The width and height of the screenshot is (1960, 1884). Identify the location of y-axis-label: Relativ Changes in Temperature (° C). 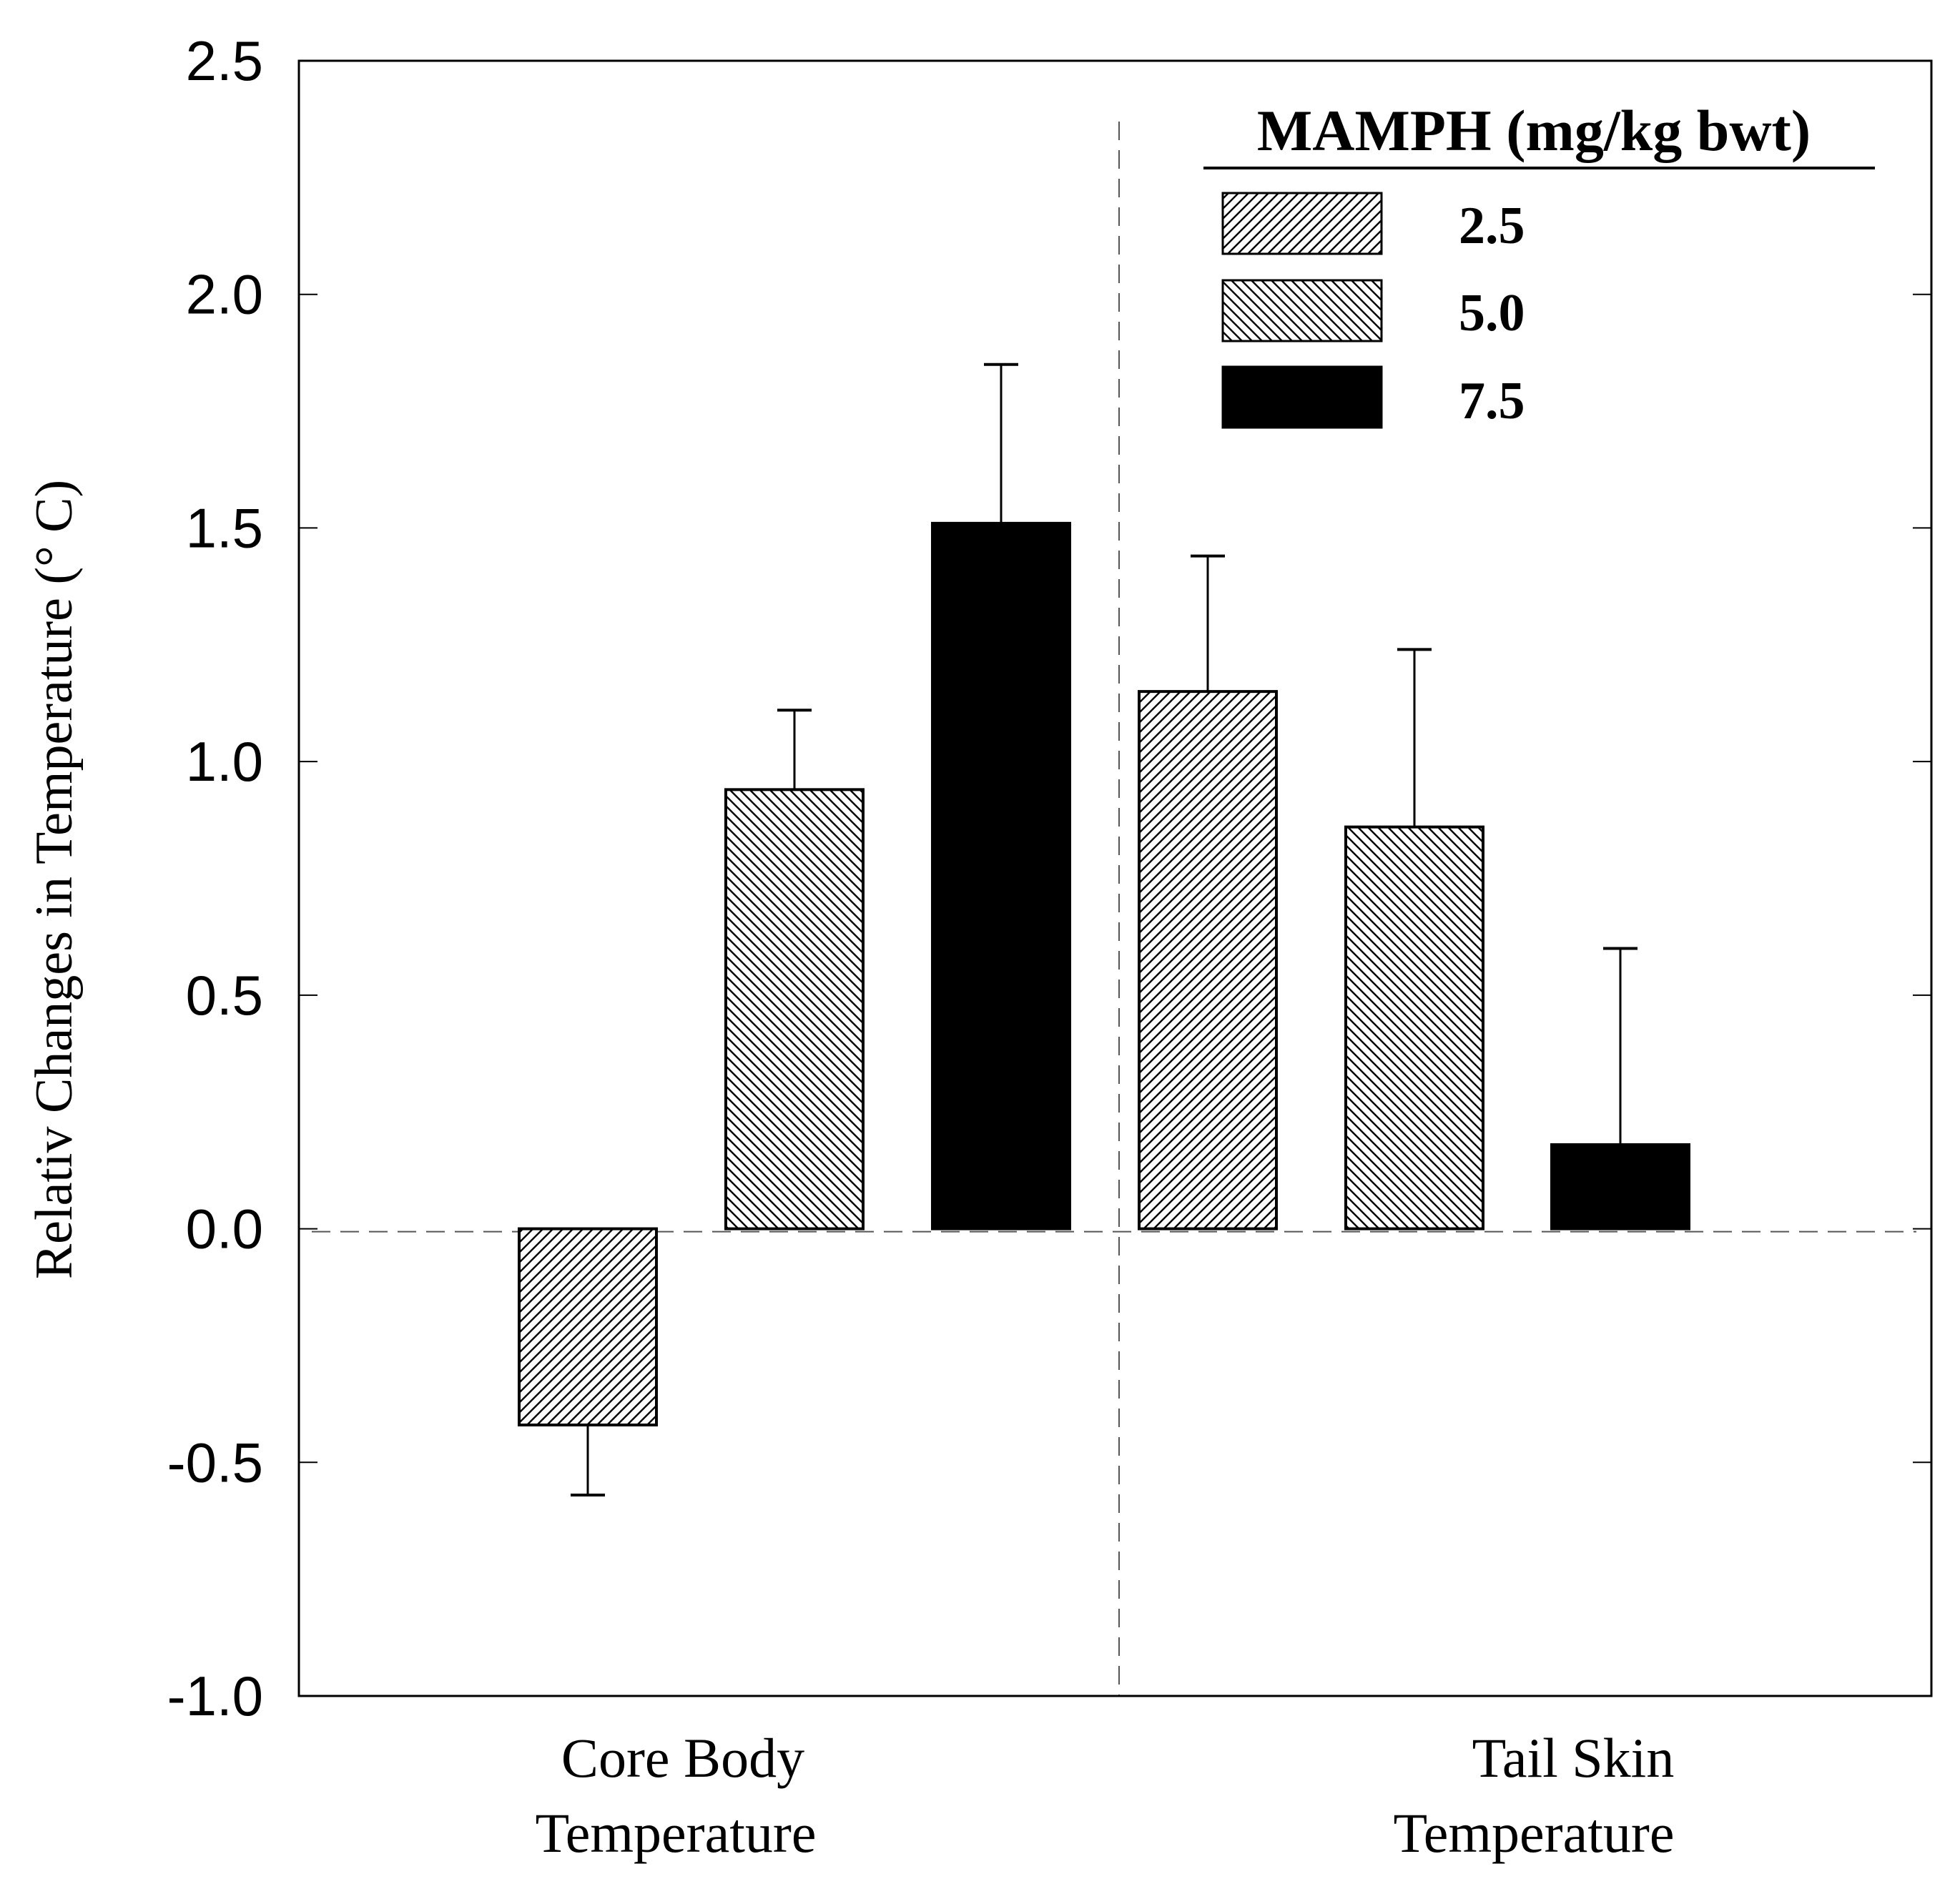
(54, 879).